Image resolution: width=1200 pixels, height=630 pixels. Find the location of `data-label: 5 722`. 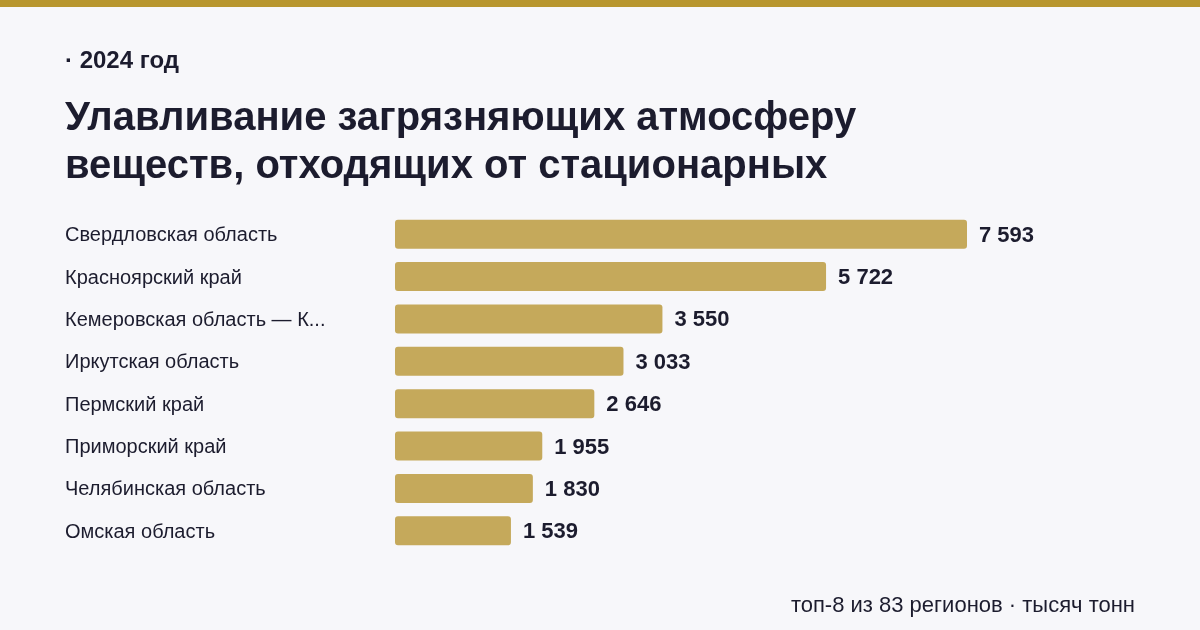

data-label: 5 722 is located at coordinates (866, 277).